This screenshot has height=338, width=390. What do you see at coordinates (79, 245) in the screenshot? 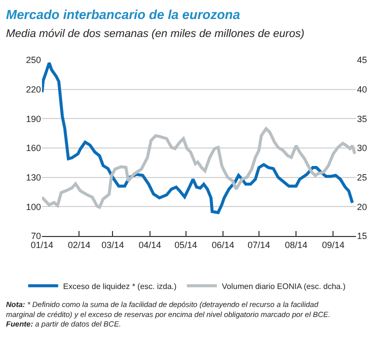
I see `x-tick-label: 02/14` at bounding box center [79, 245].